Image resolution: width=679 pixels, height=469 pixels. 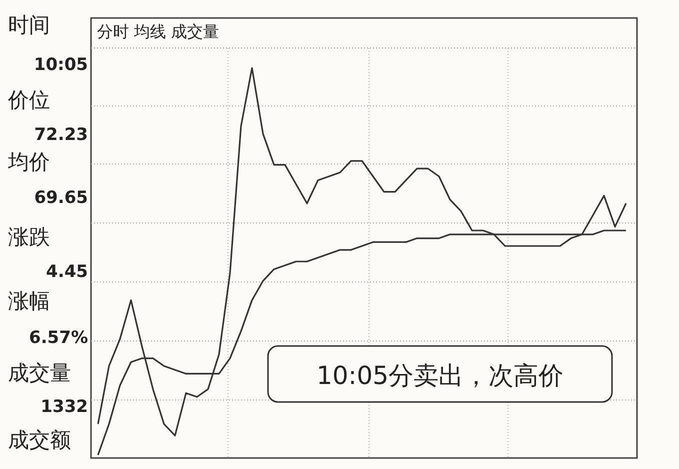 I want to click on text: 69.65, so click(x=61, y=198).